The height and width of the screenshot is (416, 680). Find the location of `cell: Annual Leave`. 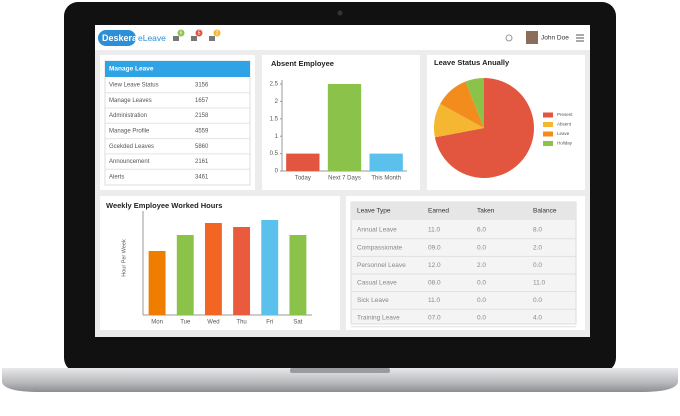

cell: Annual Leave is located at coordinates (377, 230).